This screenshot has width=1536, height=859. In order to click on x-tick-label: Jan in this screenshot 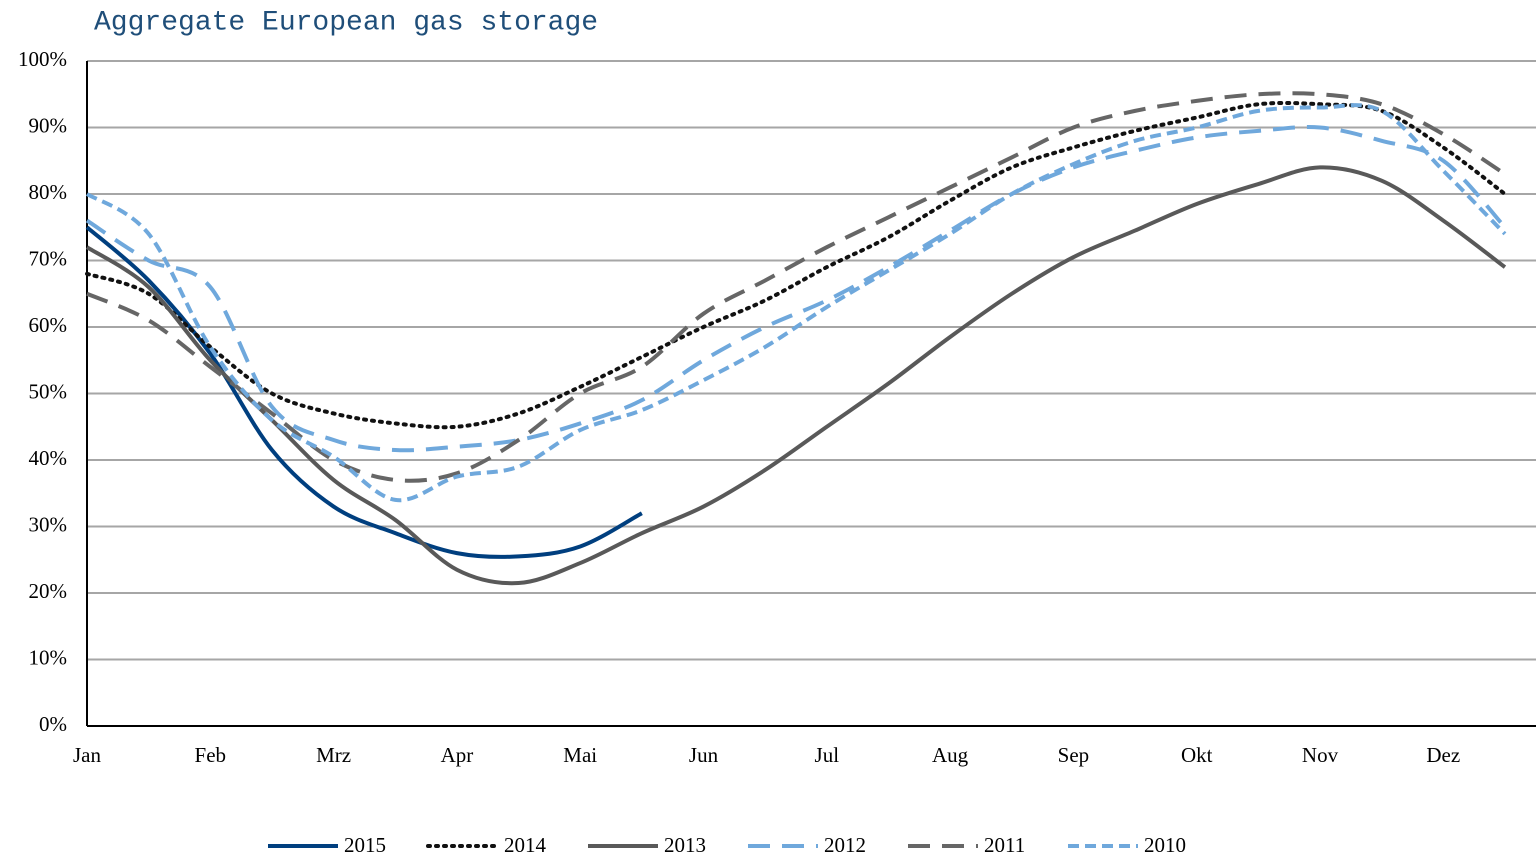, I will do `click(87, 755)`.